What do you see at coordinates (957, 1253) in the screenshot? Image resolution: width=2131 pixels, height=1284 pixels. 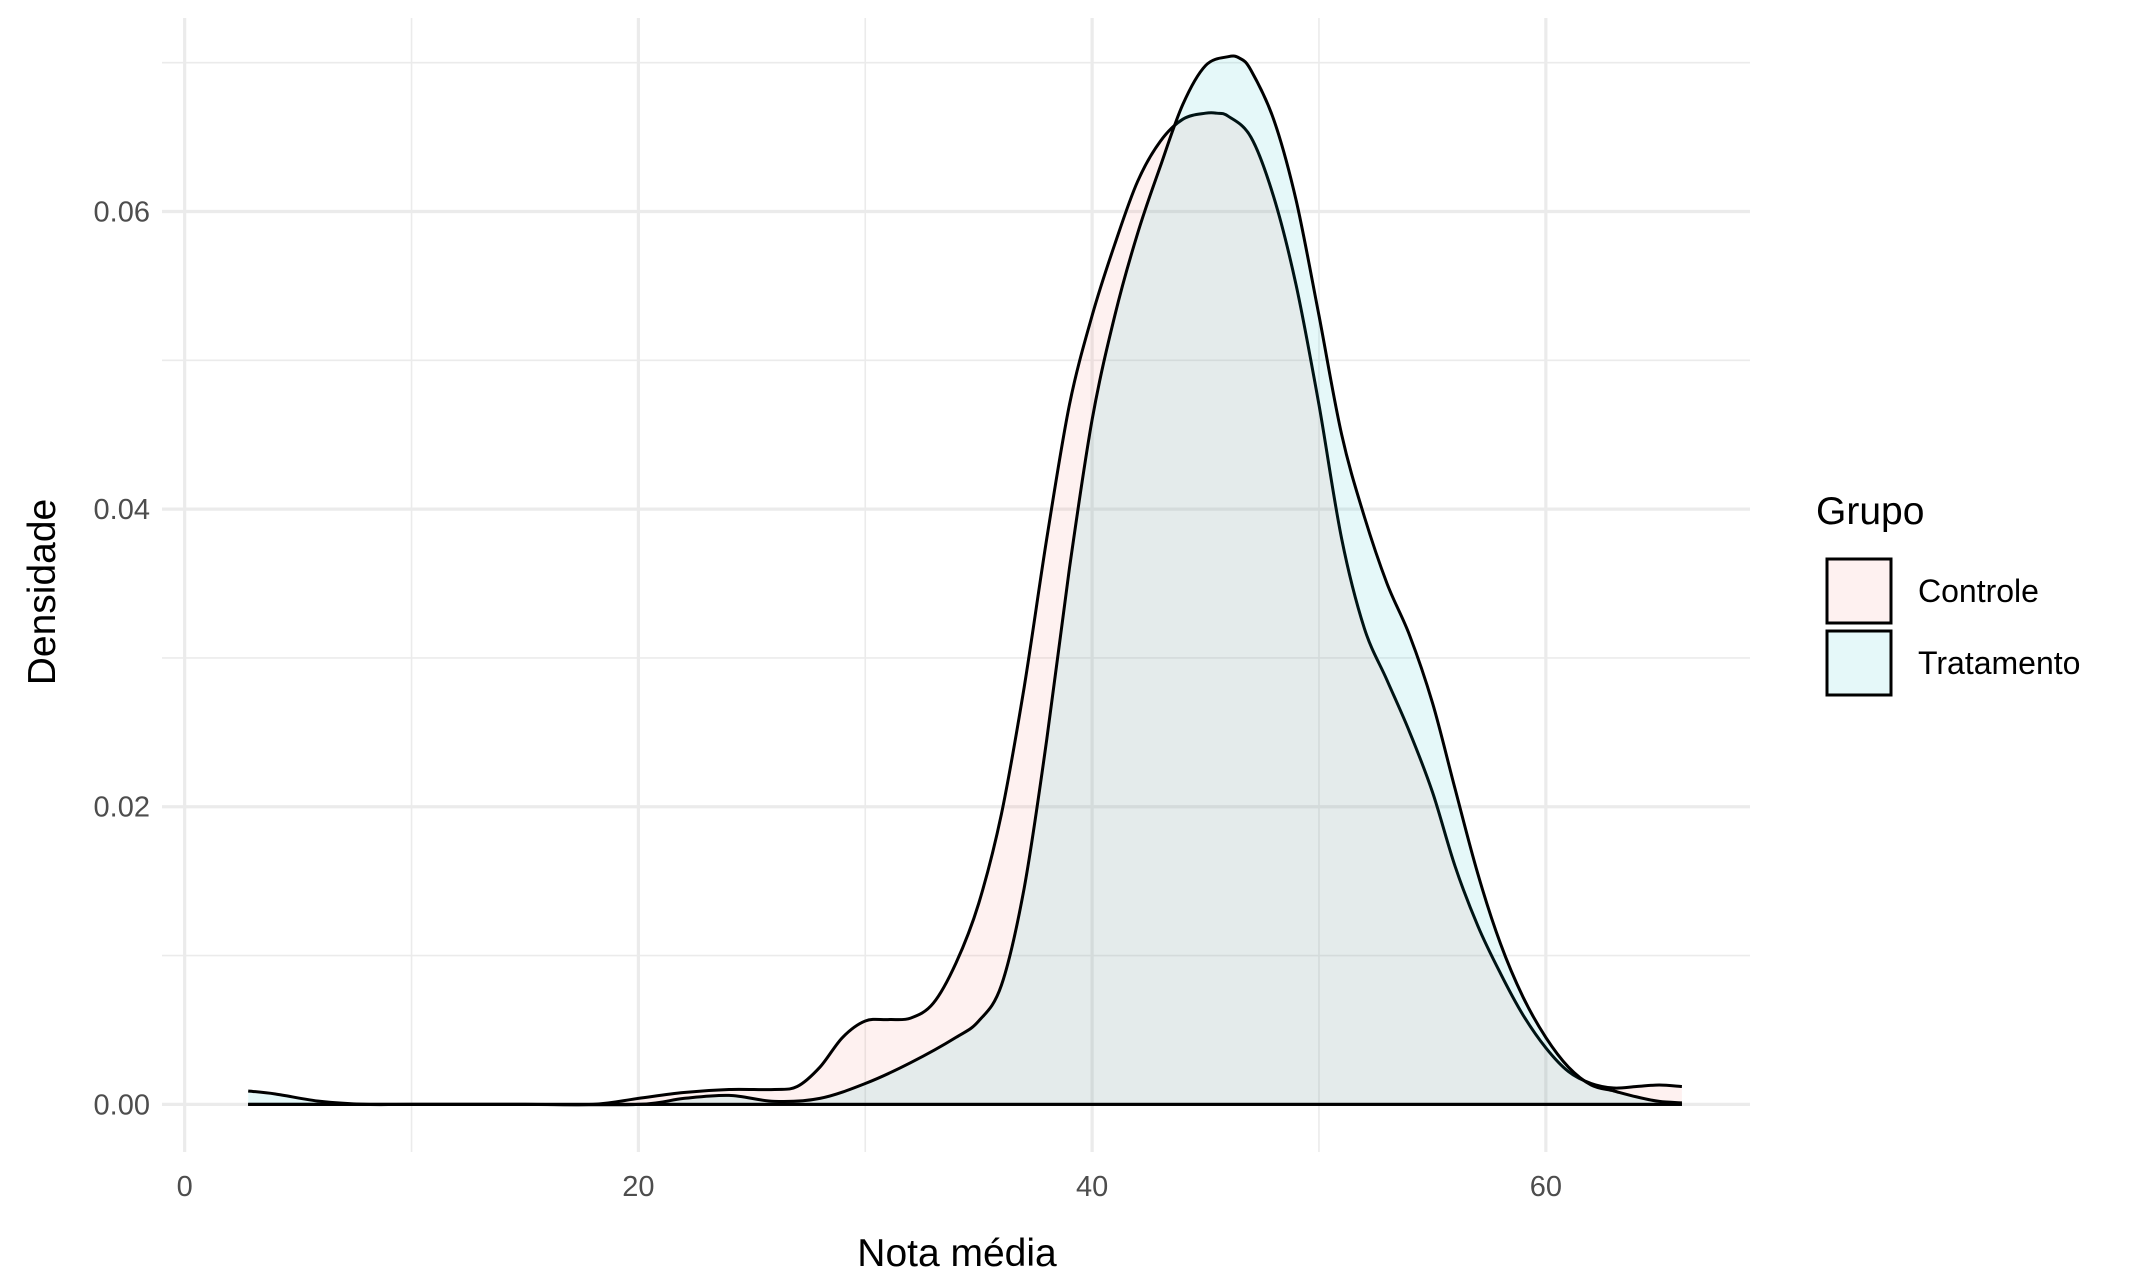 I see `x-axis-title: Nota média` at bounding box center [957, 1253].